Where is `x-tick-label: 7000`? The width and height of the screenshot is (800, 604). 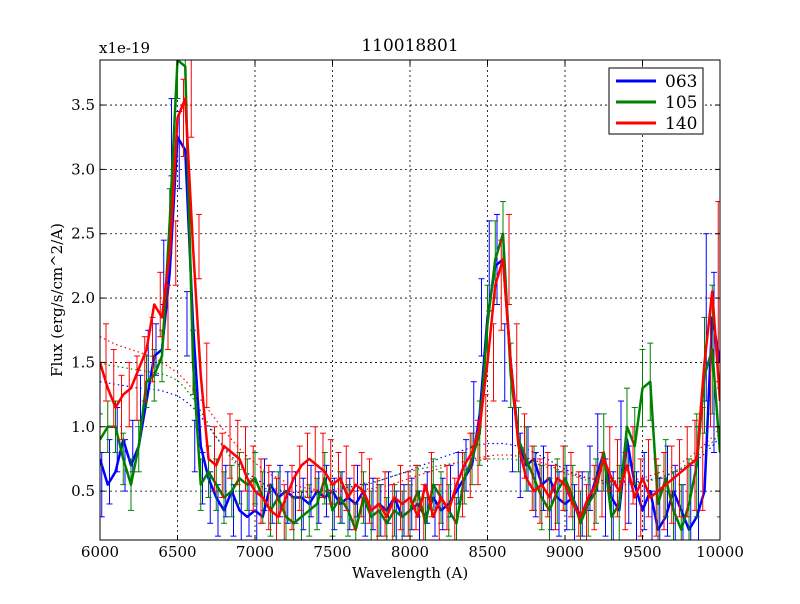 x-tick-label: 7000 is located at coordinates (255, 552).